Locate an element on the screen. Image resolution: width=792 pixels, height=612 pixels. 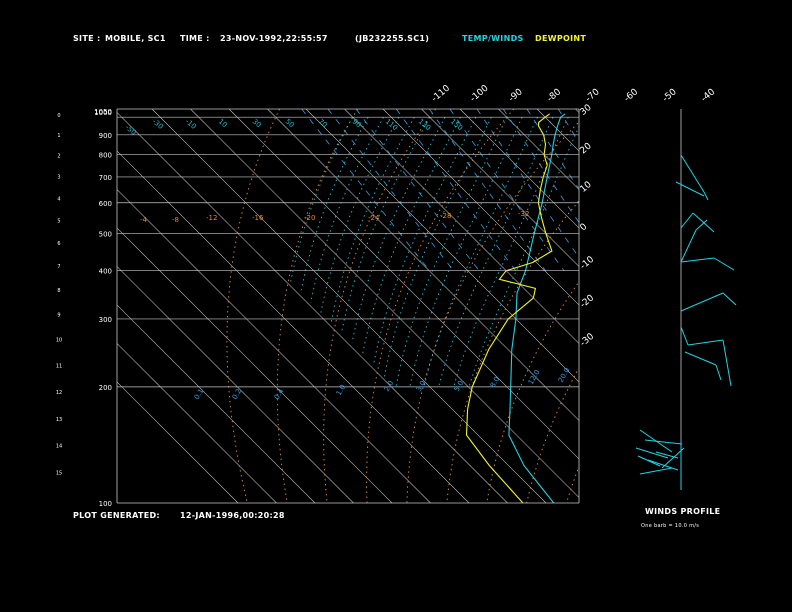
theta-e-label: -8 is located at coordinates (175, 220).